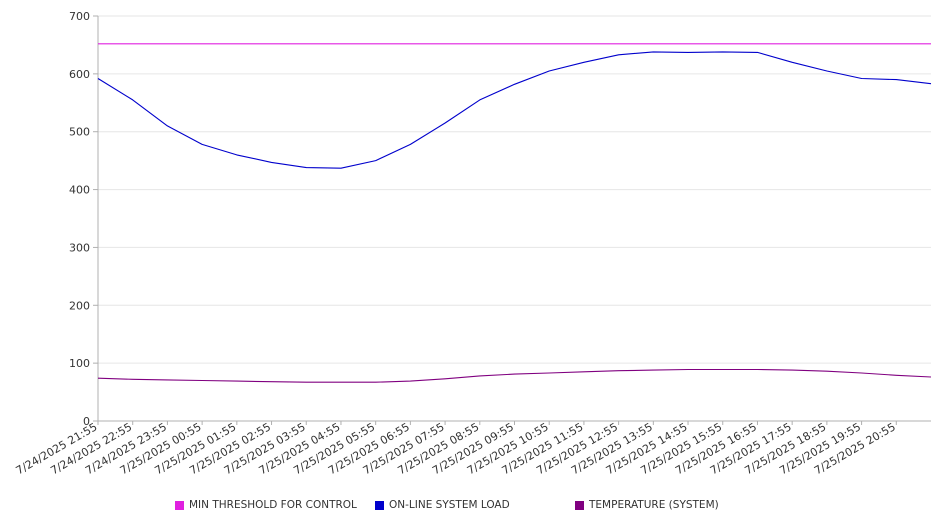  I want to click on legend-swatch-temperature-system, so click(579, 505).